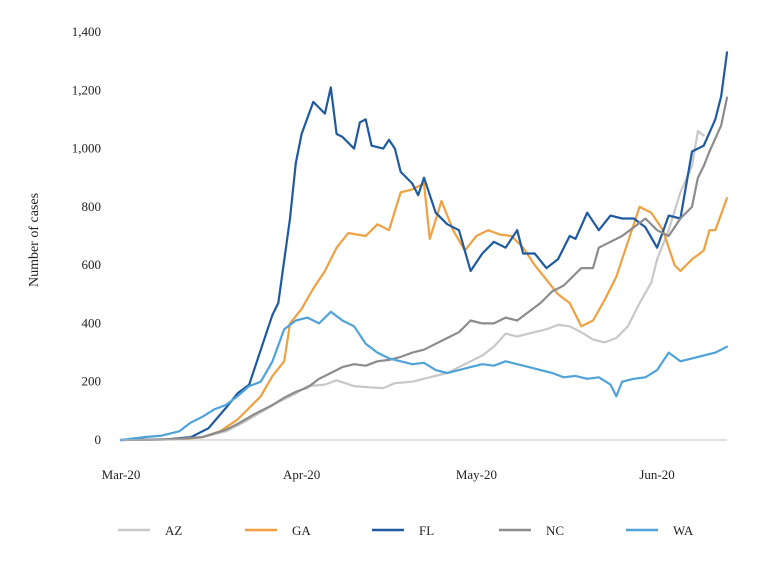  I want to click on x-axis-ticks: Mar-20 Apr-20 May-20 Jun-20, so click(388, 474).